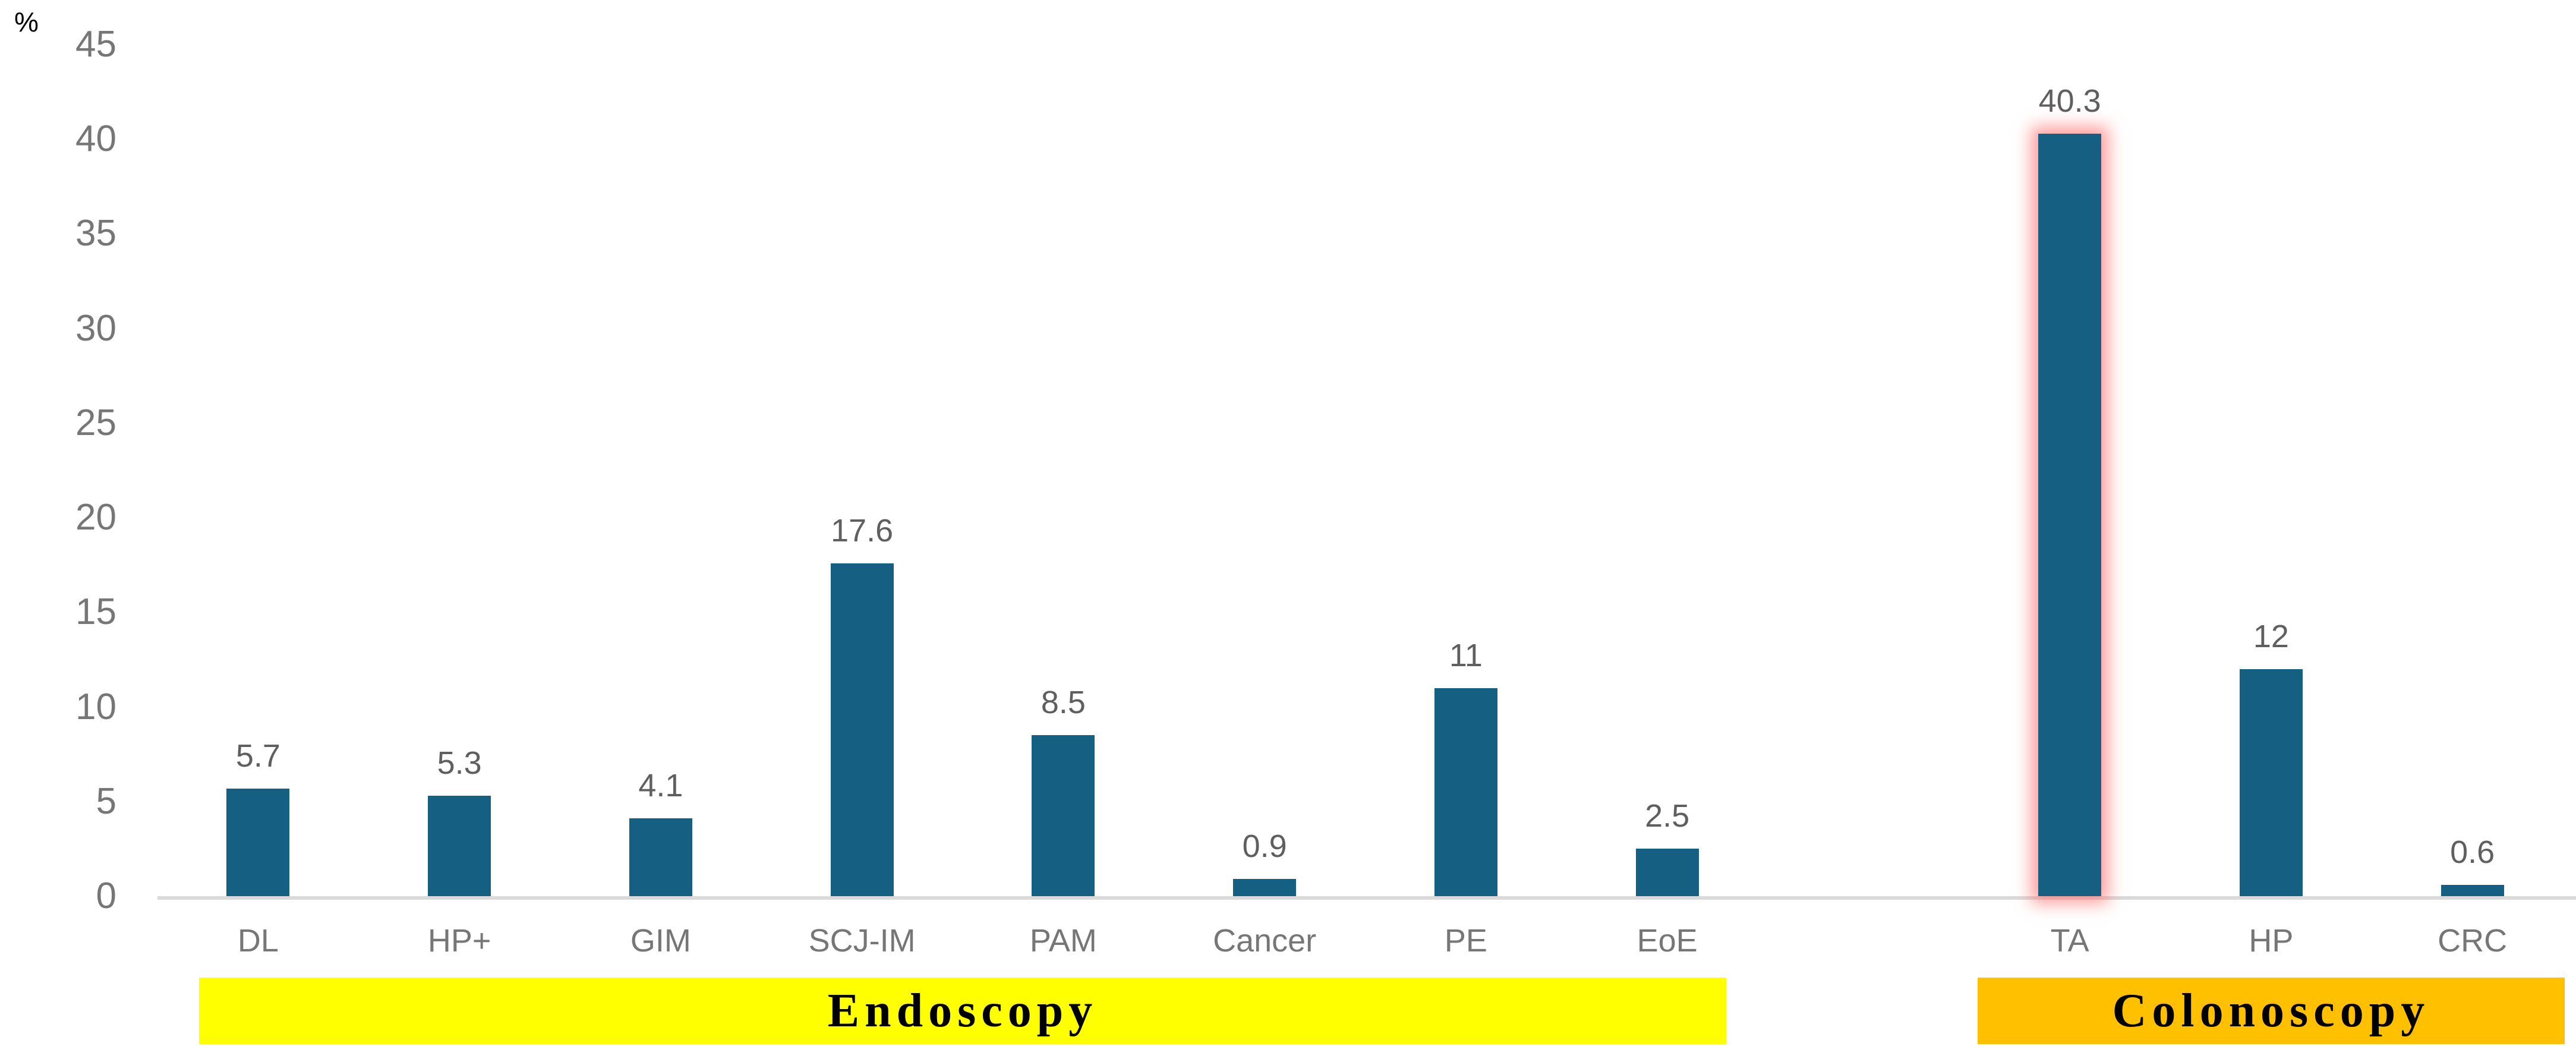 This screenshot has width=2576, height=1059. Describe the element at coordinates (106, 895) in the screenshot. I see `y-tick-0: 0` at that location.